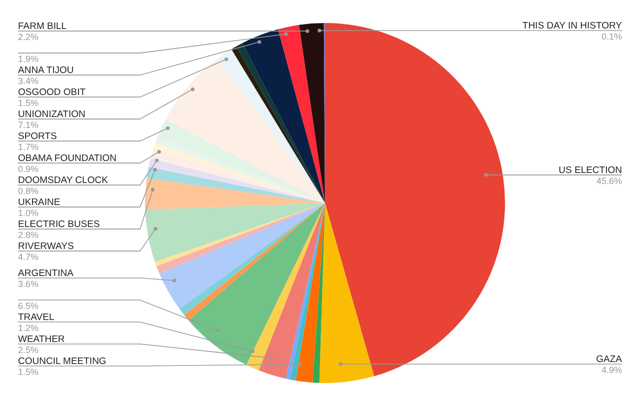  Describe the element at coordinates (46, 246) in the screenshot. I see `slice-label: RIVERWAYS` at that location.